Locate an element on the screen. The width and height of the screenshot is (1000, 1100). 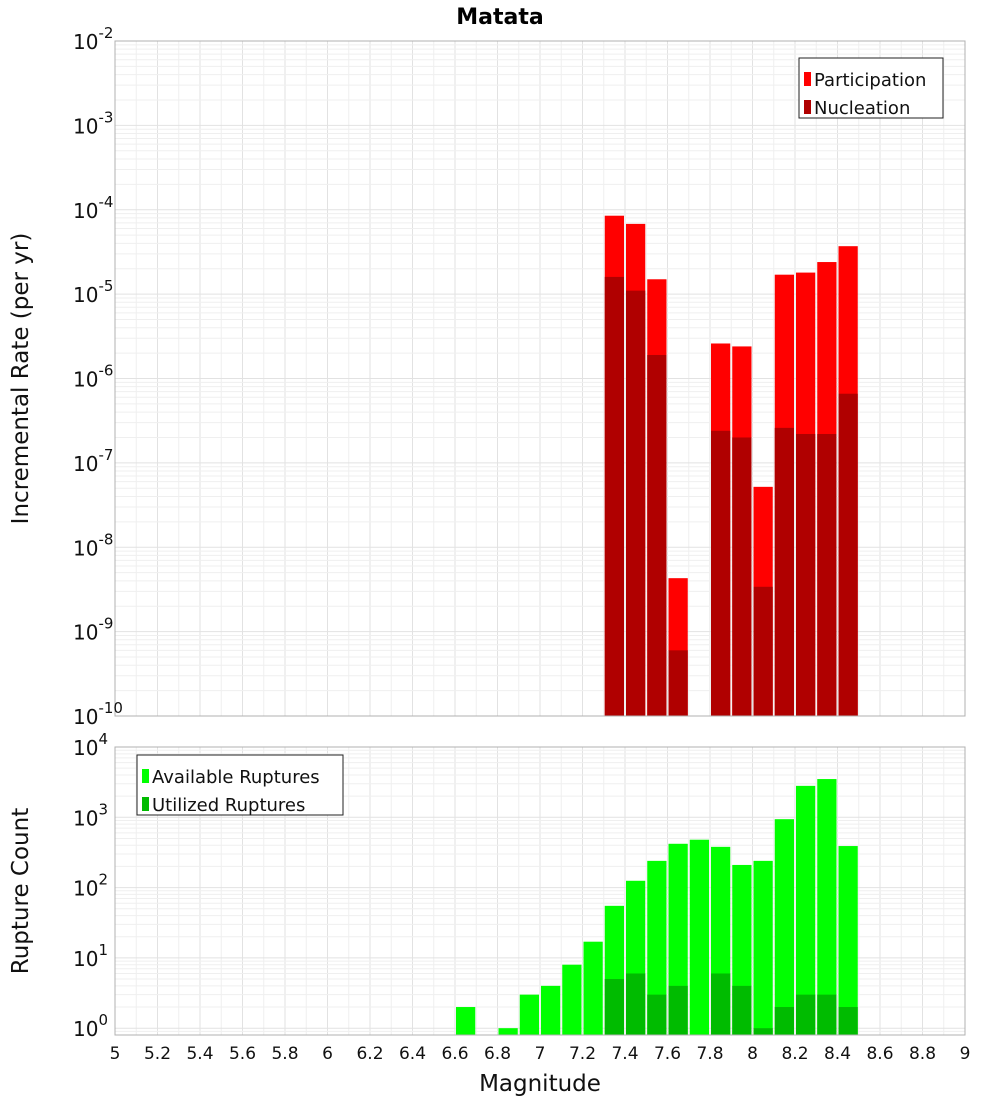
count-y-axis-title: Rupture Count is located at coordinates (21, 891).